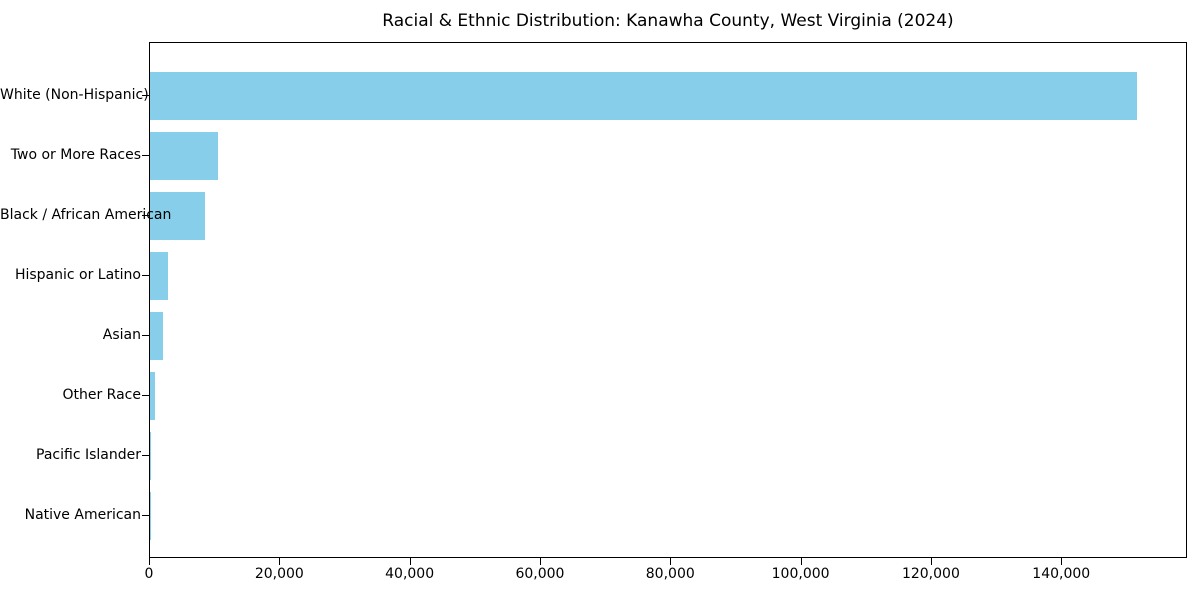 This screenshot has width=1200, height=600. I want to click on y-axis-label: Two or More Races, so click(75, 155).